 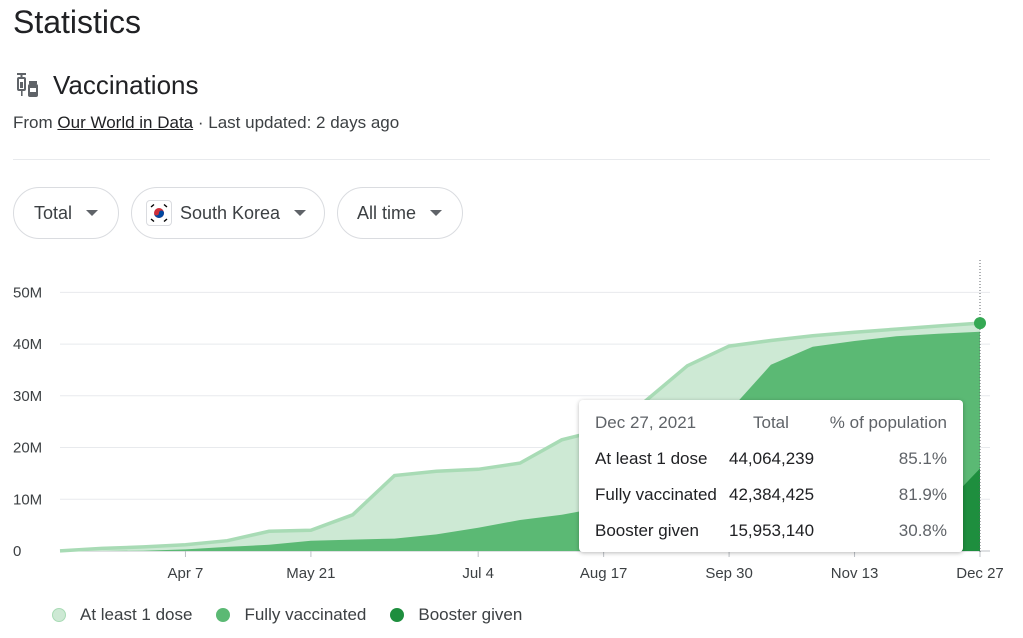 What do you see at coordinates (922, 530) in the screenshot?
I see `tooltip-row-pct: 30.8%` at bounding box center [922, 530].